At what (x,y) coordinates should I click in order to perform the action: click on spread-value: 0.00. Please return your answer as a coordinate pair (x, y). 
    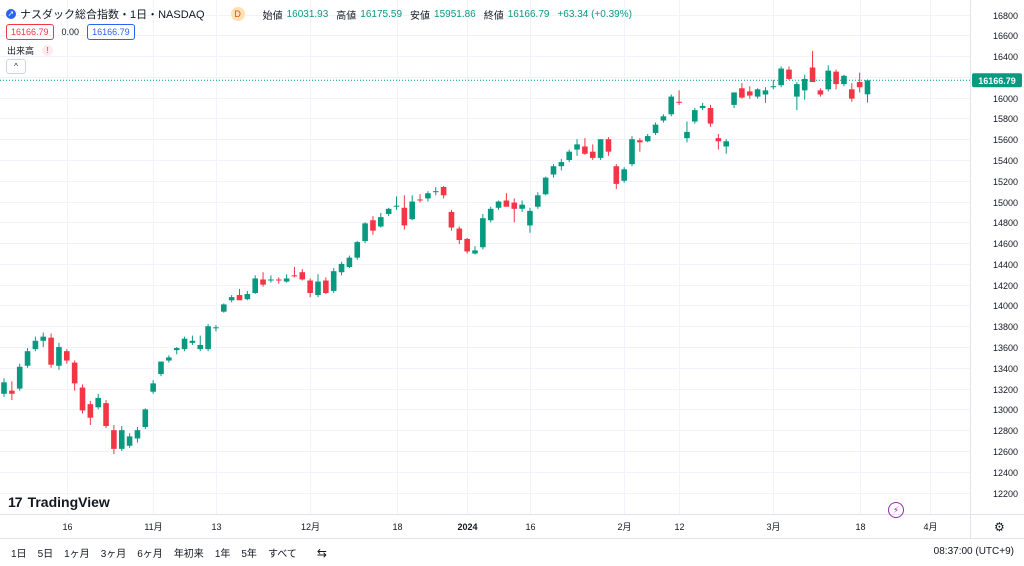
    Looking at the image, I should click on (70, 32).